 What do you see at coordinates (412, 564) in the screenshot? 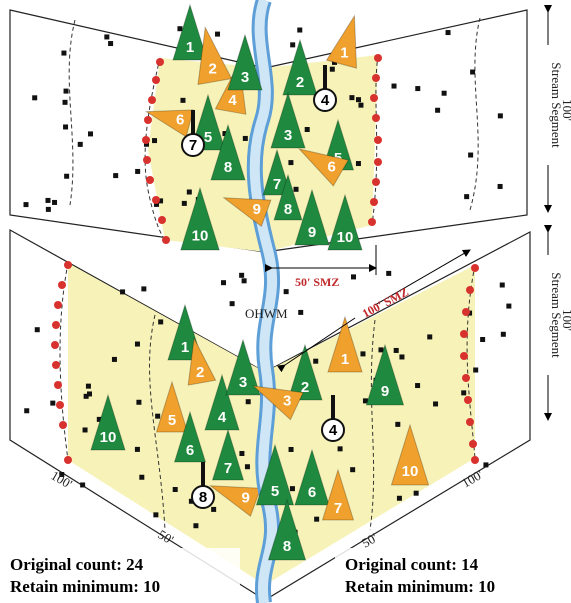
I see `original-count: Original count: 14` at bounding box center [412, 564].